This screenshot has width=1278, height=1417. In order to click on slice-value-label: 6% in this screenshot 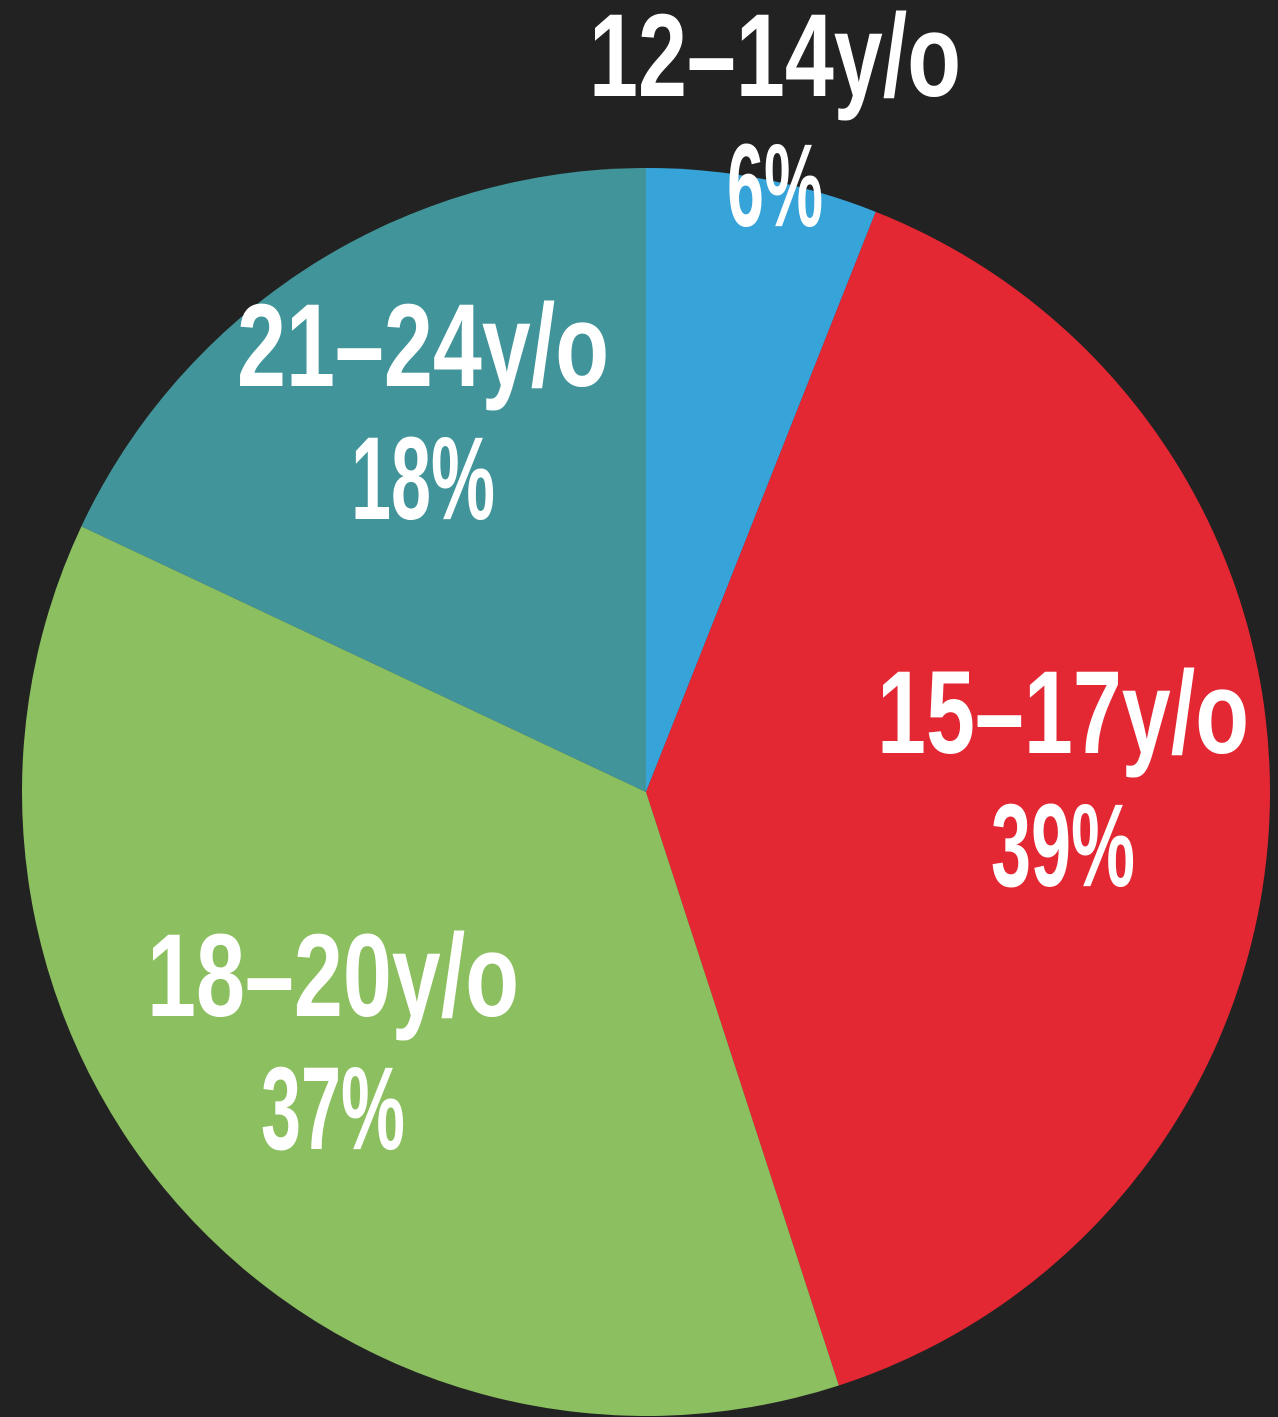, I will do `click(775, 186)`.